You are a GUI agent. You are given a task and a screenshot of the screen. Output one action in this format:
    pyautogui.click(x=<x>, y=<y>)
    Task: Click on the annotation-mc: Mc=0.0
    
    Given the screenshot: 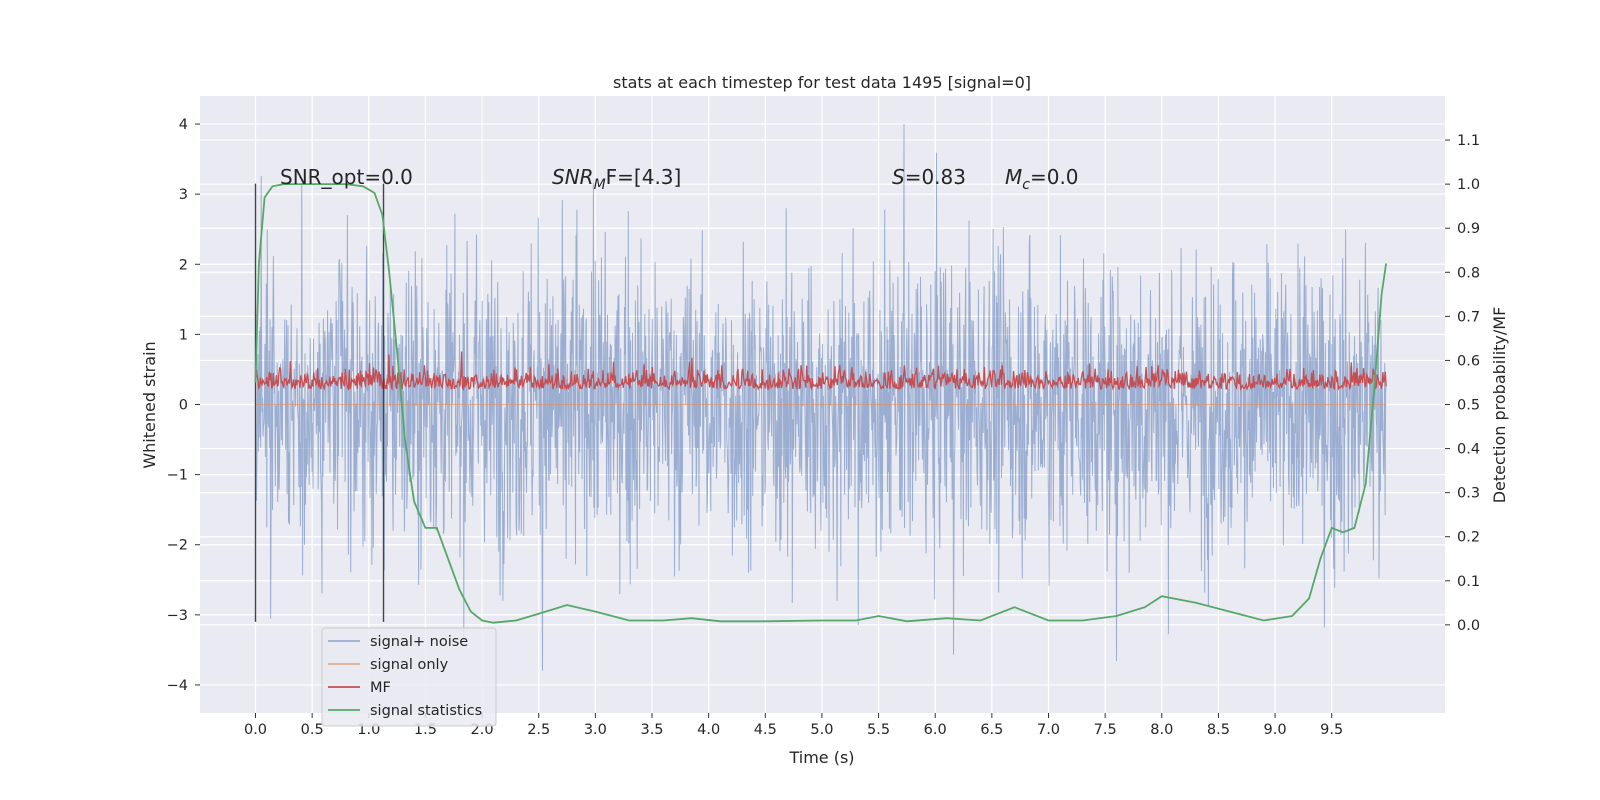 What is the action you would take?
    pyautogui.click(x=1042, y=179)
    